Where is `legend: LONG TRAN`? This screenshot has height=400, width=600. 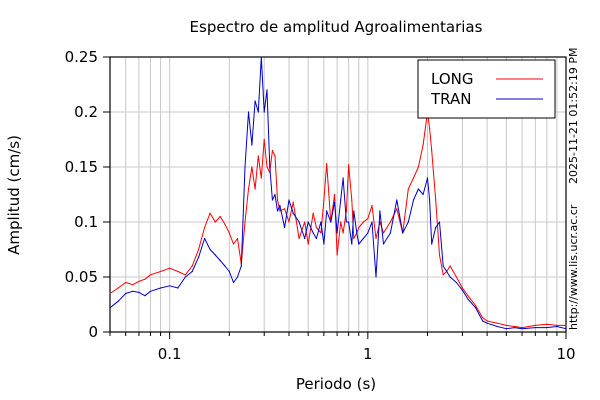
legend: LONG TRAN is located at coordinates (486, 89).